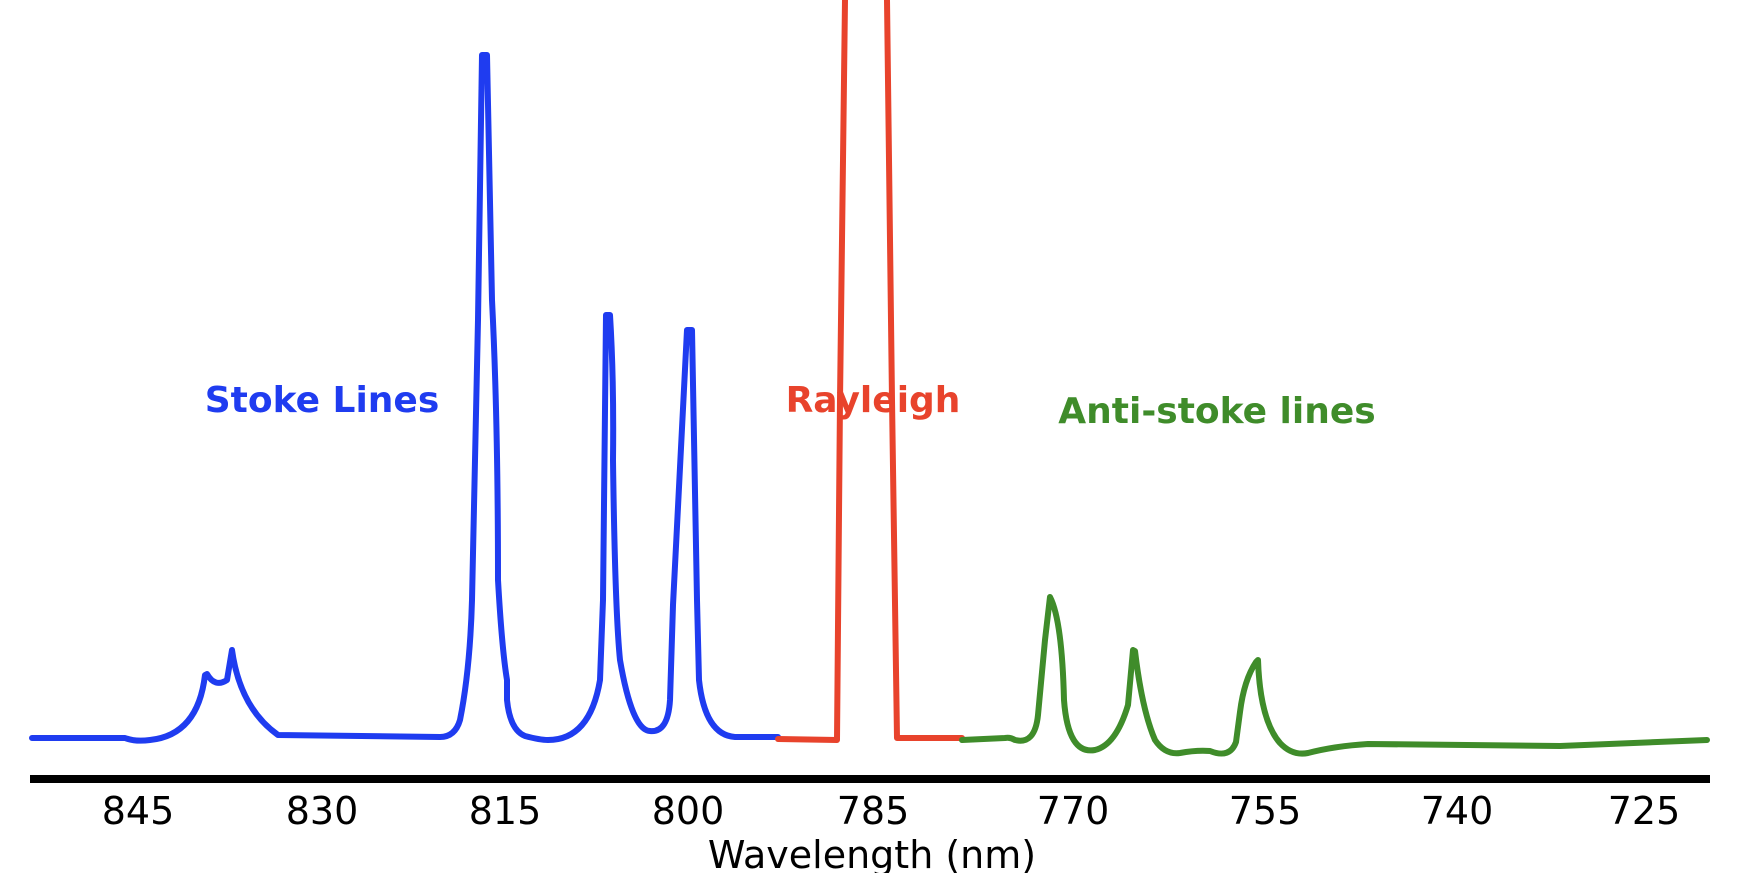  Describe the element at coordinates (1644, 811) in the screenshot. I see `x-tick-label: 725` at that location.